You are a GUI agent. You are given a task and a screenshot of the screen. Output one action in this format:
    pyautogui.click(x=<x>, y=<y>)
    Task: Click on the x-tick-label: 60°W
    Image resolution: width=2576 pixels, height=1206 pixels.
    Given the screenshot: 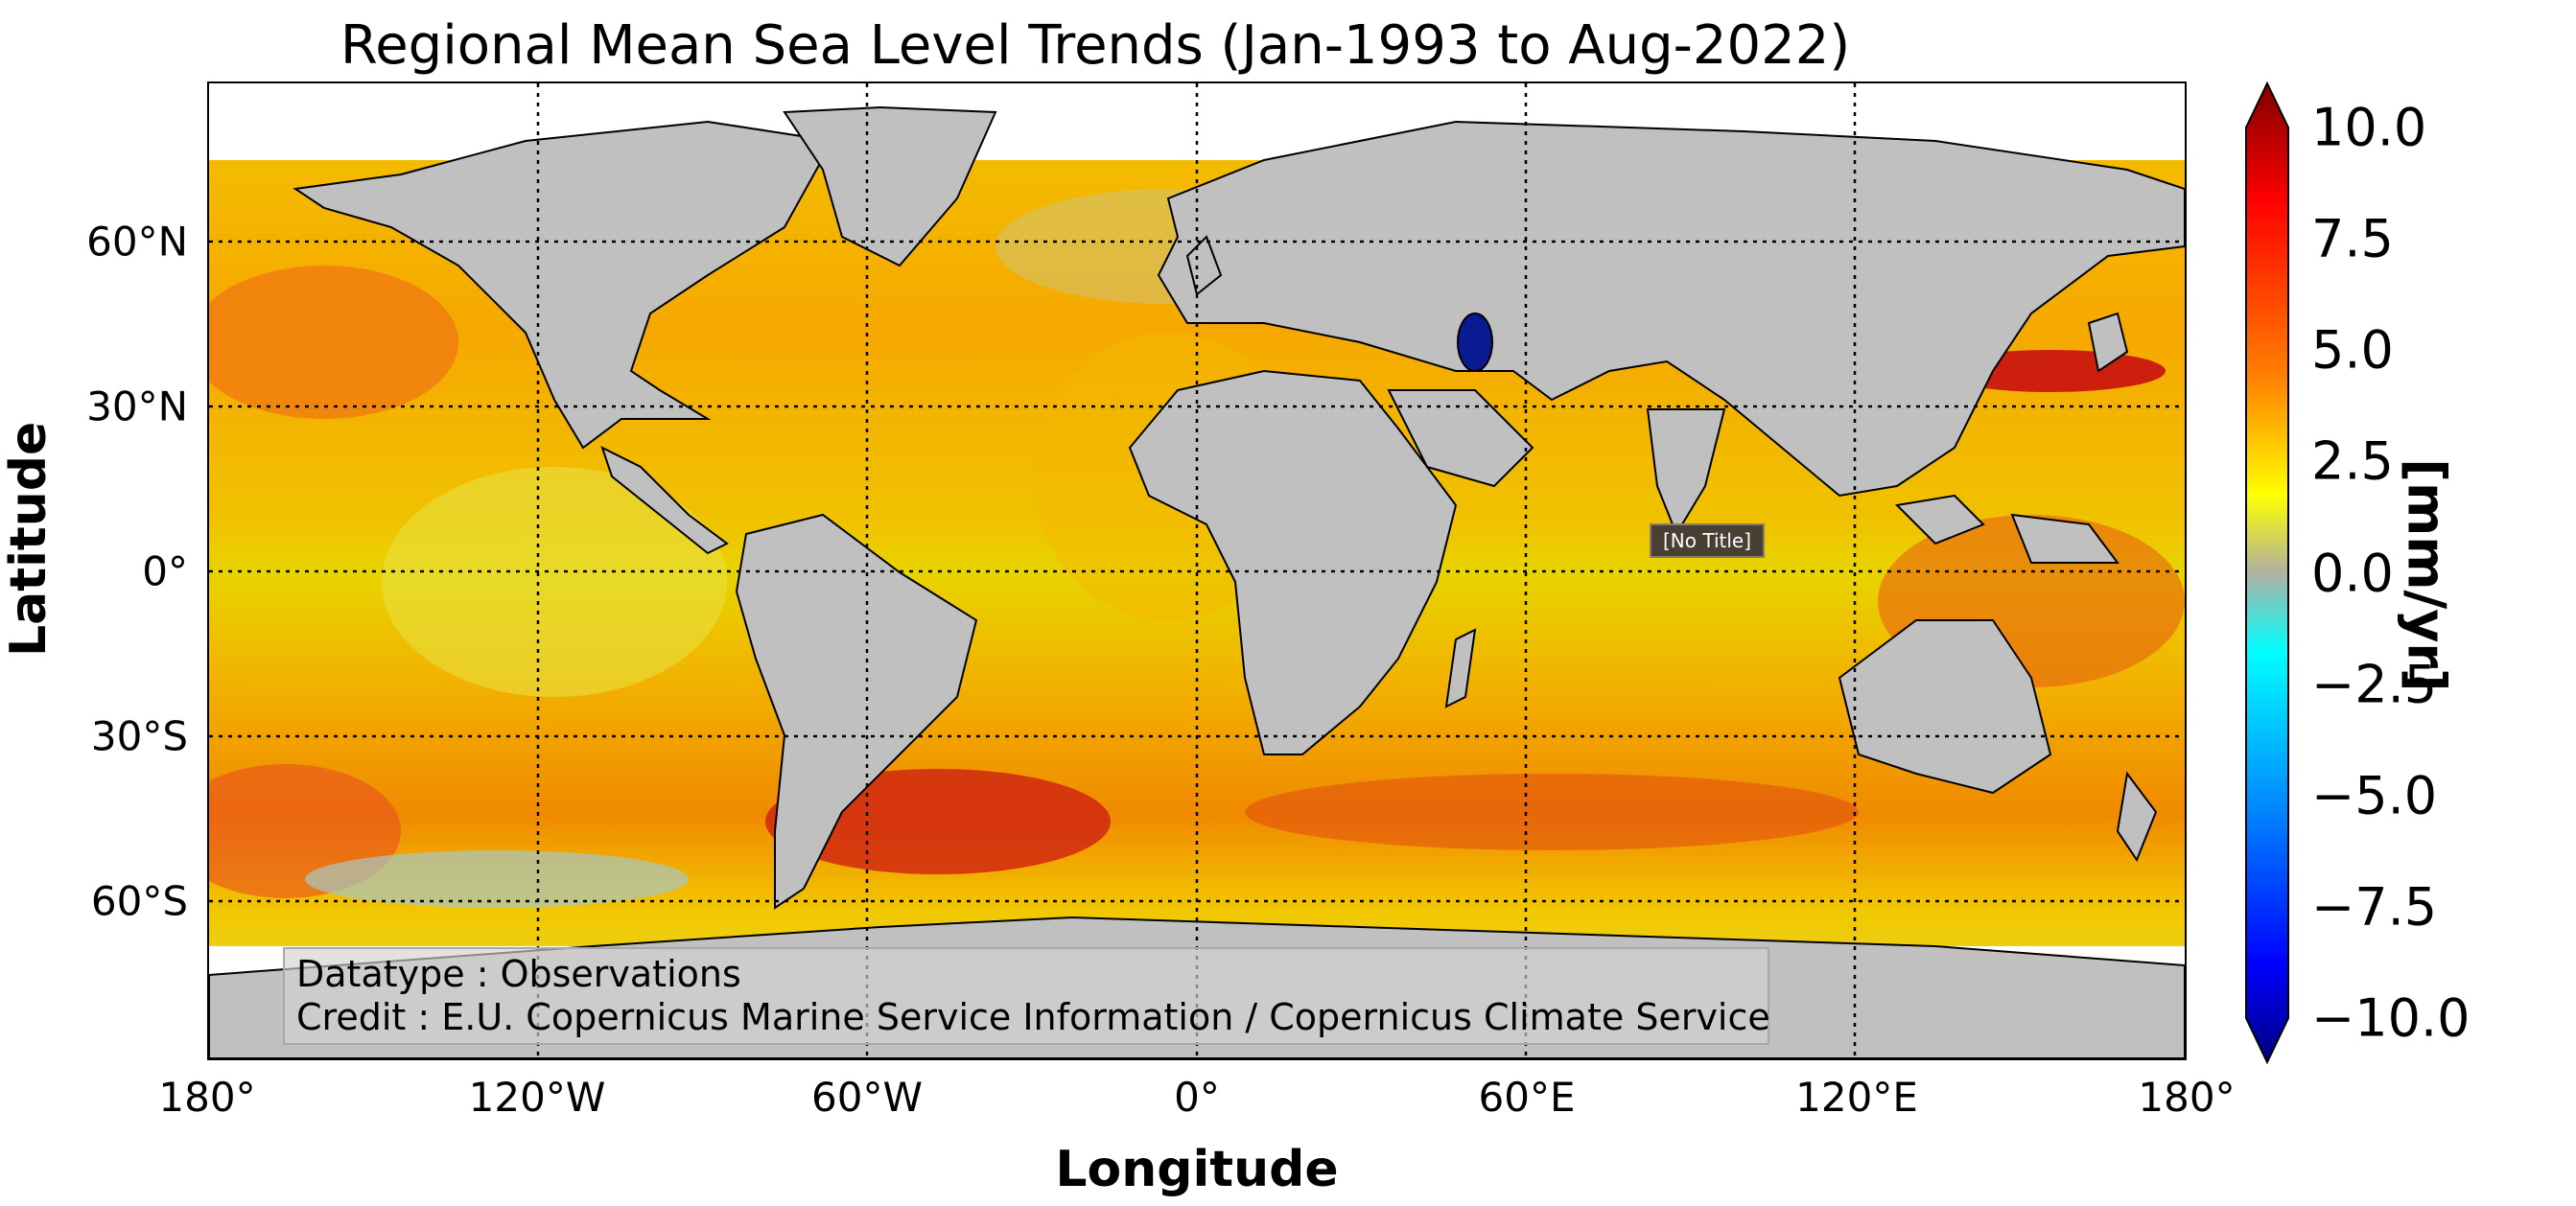 What is the action you would take?
    pyautogui.click(x=867, y=1097)
    